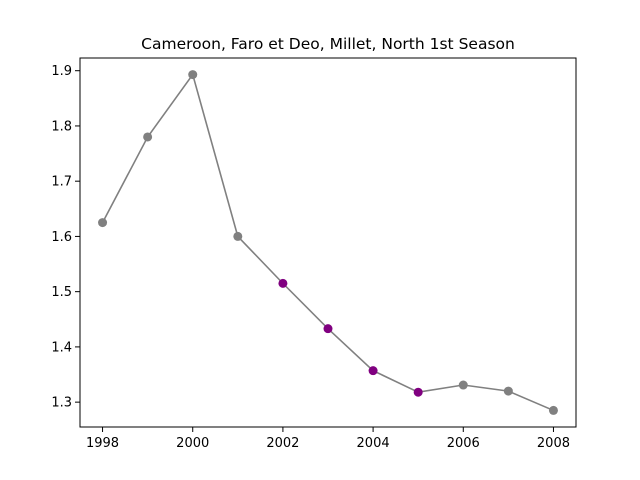  What do you see at coordinates (102, 443) in the screenshot?
I see `x-tick-label: 1998` at bounding box center [102, 443].